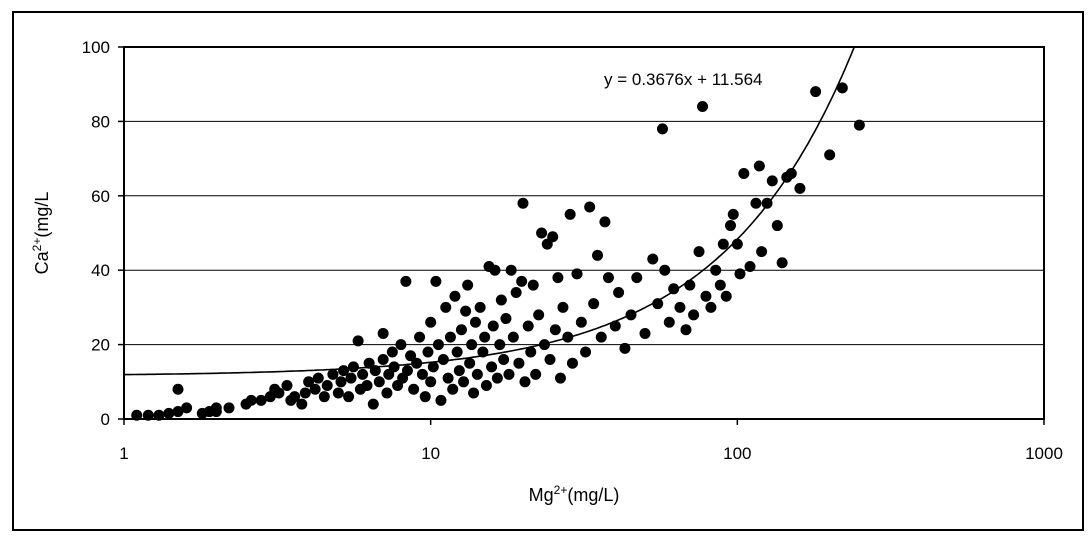 This screenshot has width=1092, height=538. Describe the element at coordinates (105, 419) in the screenshot. I see `y-tick-label: 0` at that location.